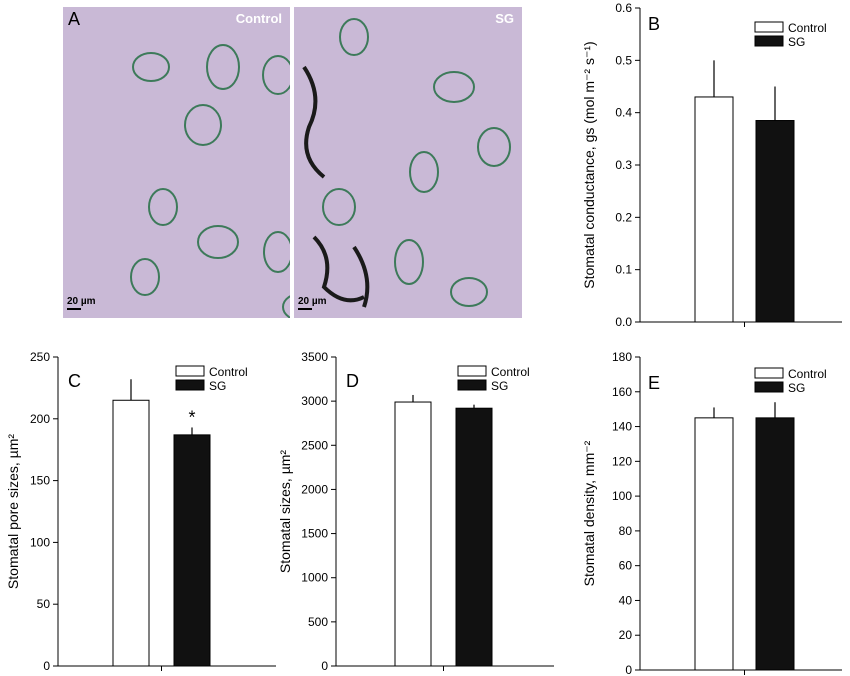 Image resolution: width=850 pixels, height=676 pixels. What do you see at coordinates (775, 544) in the screenshot?
I see `panel-e-bar-sg` at bounding box center [775, 544].